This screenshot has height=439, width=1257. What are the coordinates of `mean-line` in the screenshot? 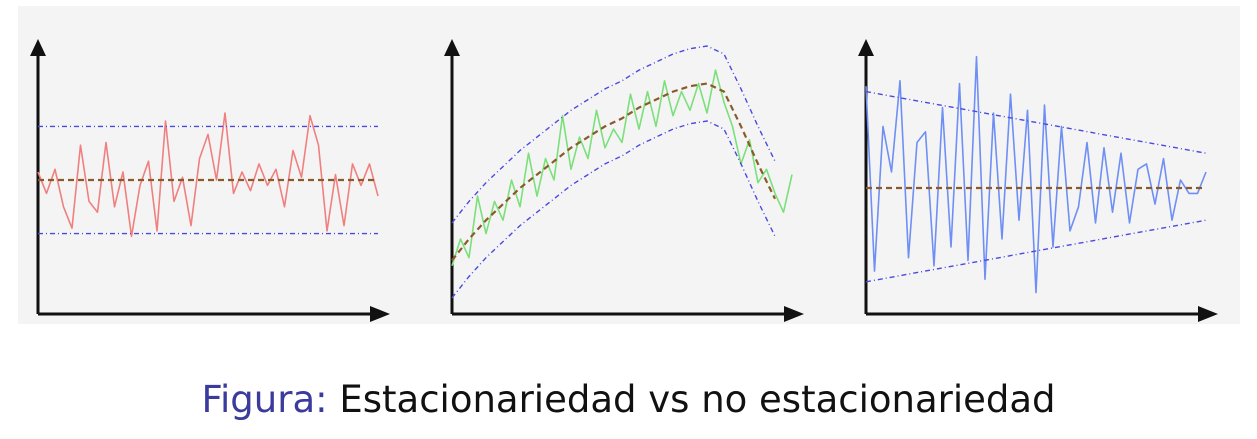 It's located at (613, 172).